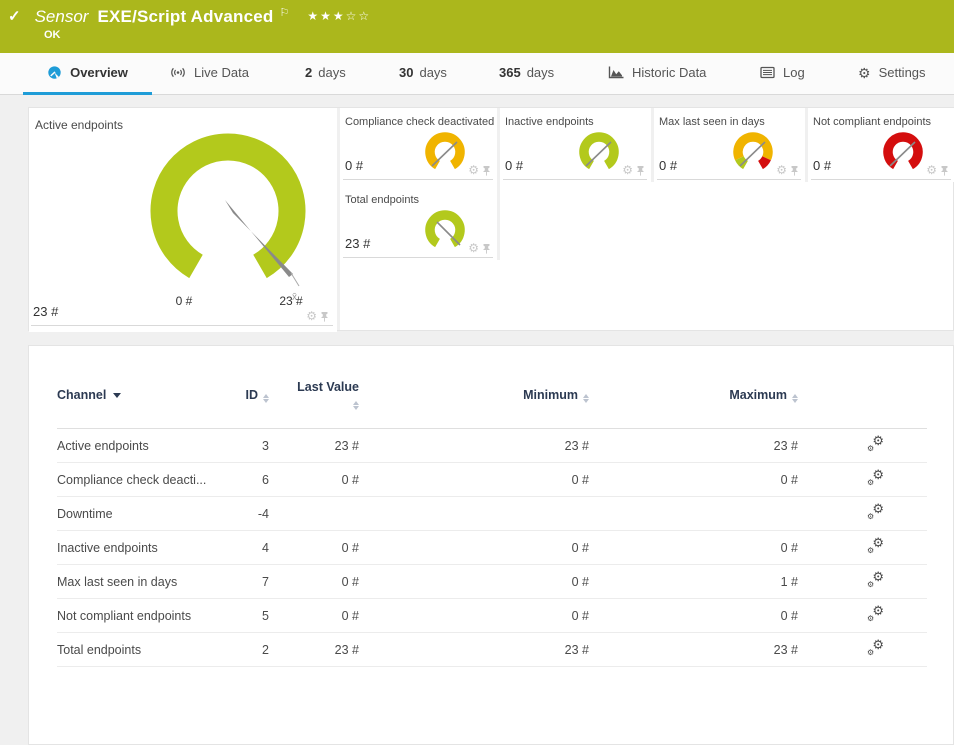 The width and height of the screenshot is (954, 745). What do you see at coordinates (445, 151) in the screenshot?
I see `compliance-gauge` at bounding box center [445, 151].